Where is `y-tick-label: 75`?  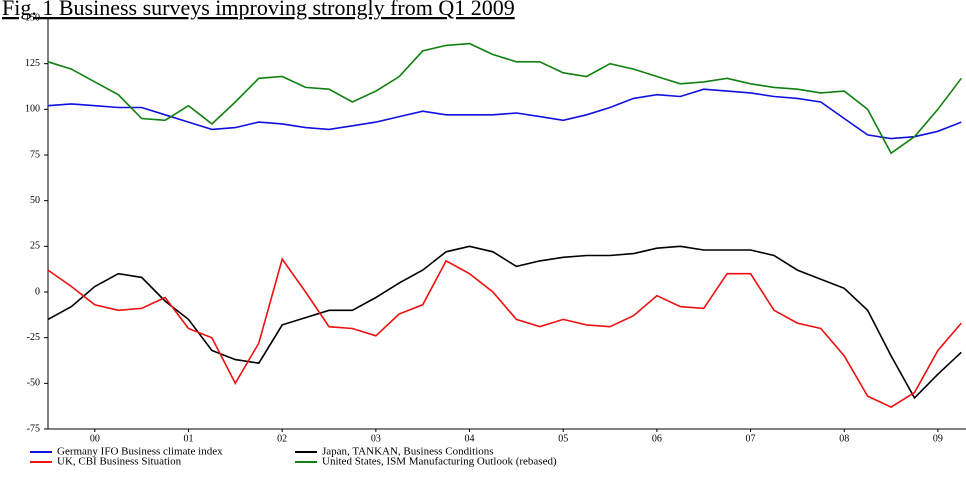 y-tick-label: 75 is located at coordinates (35, 154).